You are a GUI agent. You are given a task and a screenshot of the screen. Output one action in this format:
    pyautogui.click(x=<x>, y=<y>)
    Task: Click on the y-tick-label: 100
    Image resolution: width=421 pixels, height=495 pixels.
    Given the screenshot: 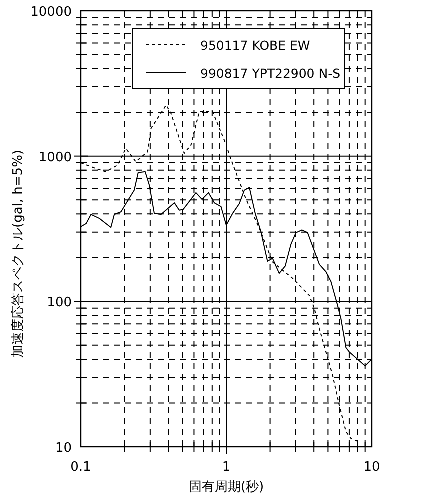 What is the action you would take?
    pyautogui.click(x=59, y=303)
    